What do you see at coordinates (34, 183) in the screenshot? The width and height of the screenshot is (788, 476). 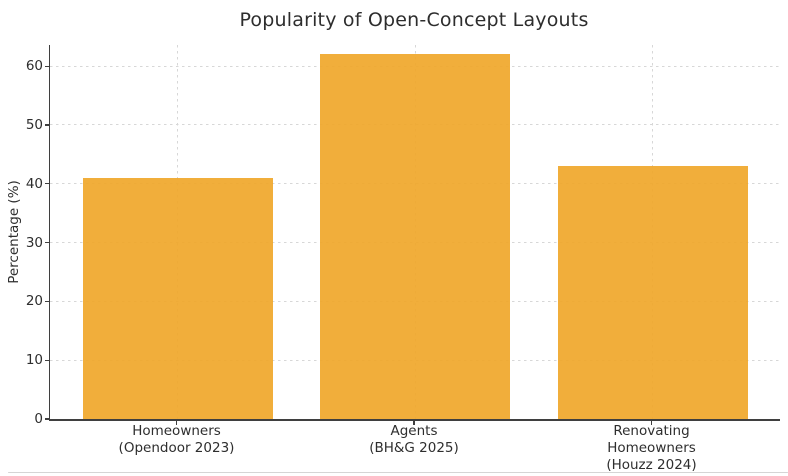 I see `y-tick-label-40: 40` at bounding box center [34, 183].